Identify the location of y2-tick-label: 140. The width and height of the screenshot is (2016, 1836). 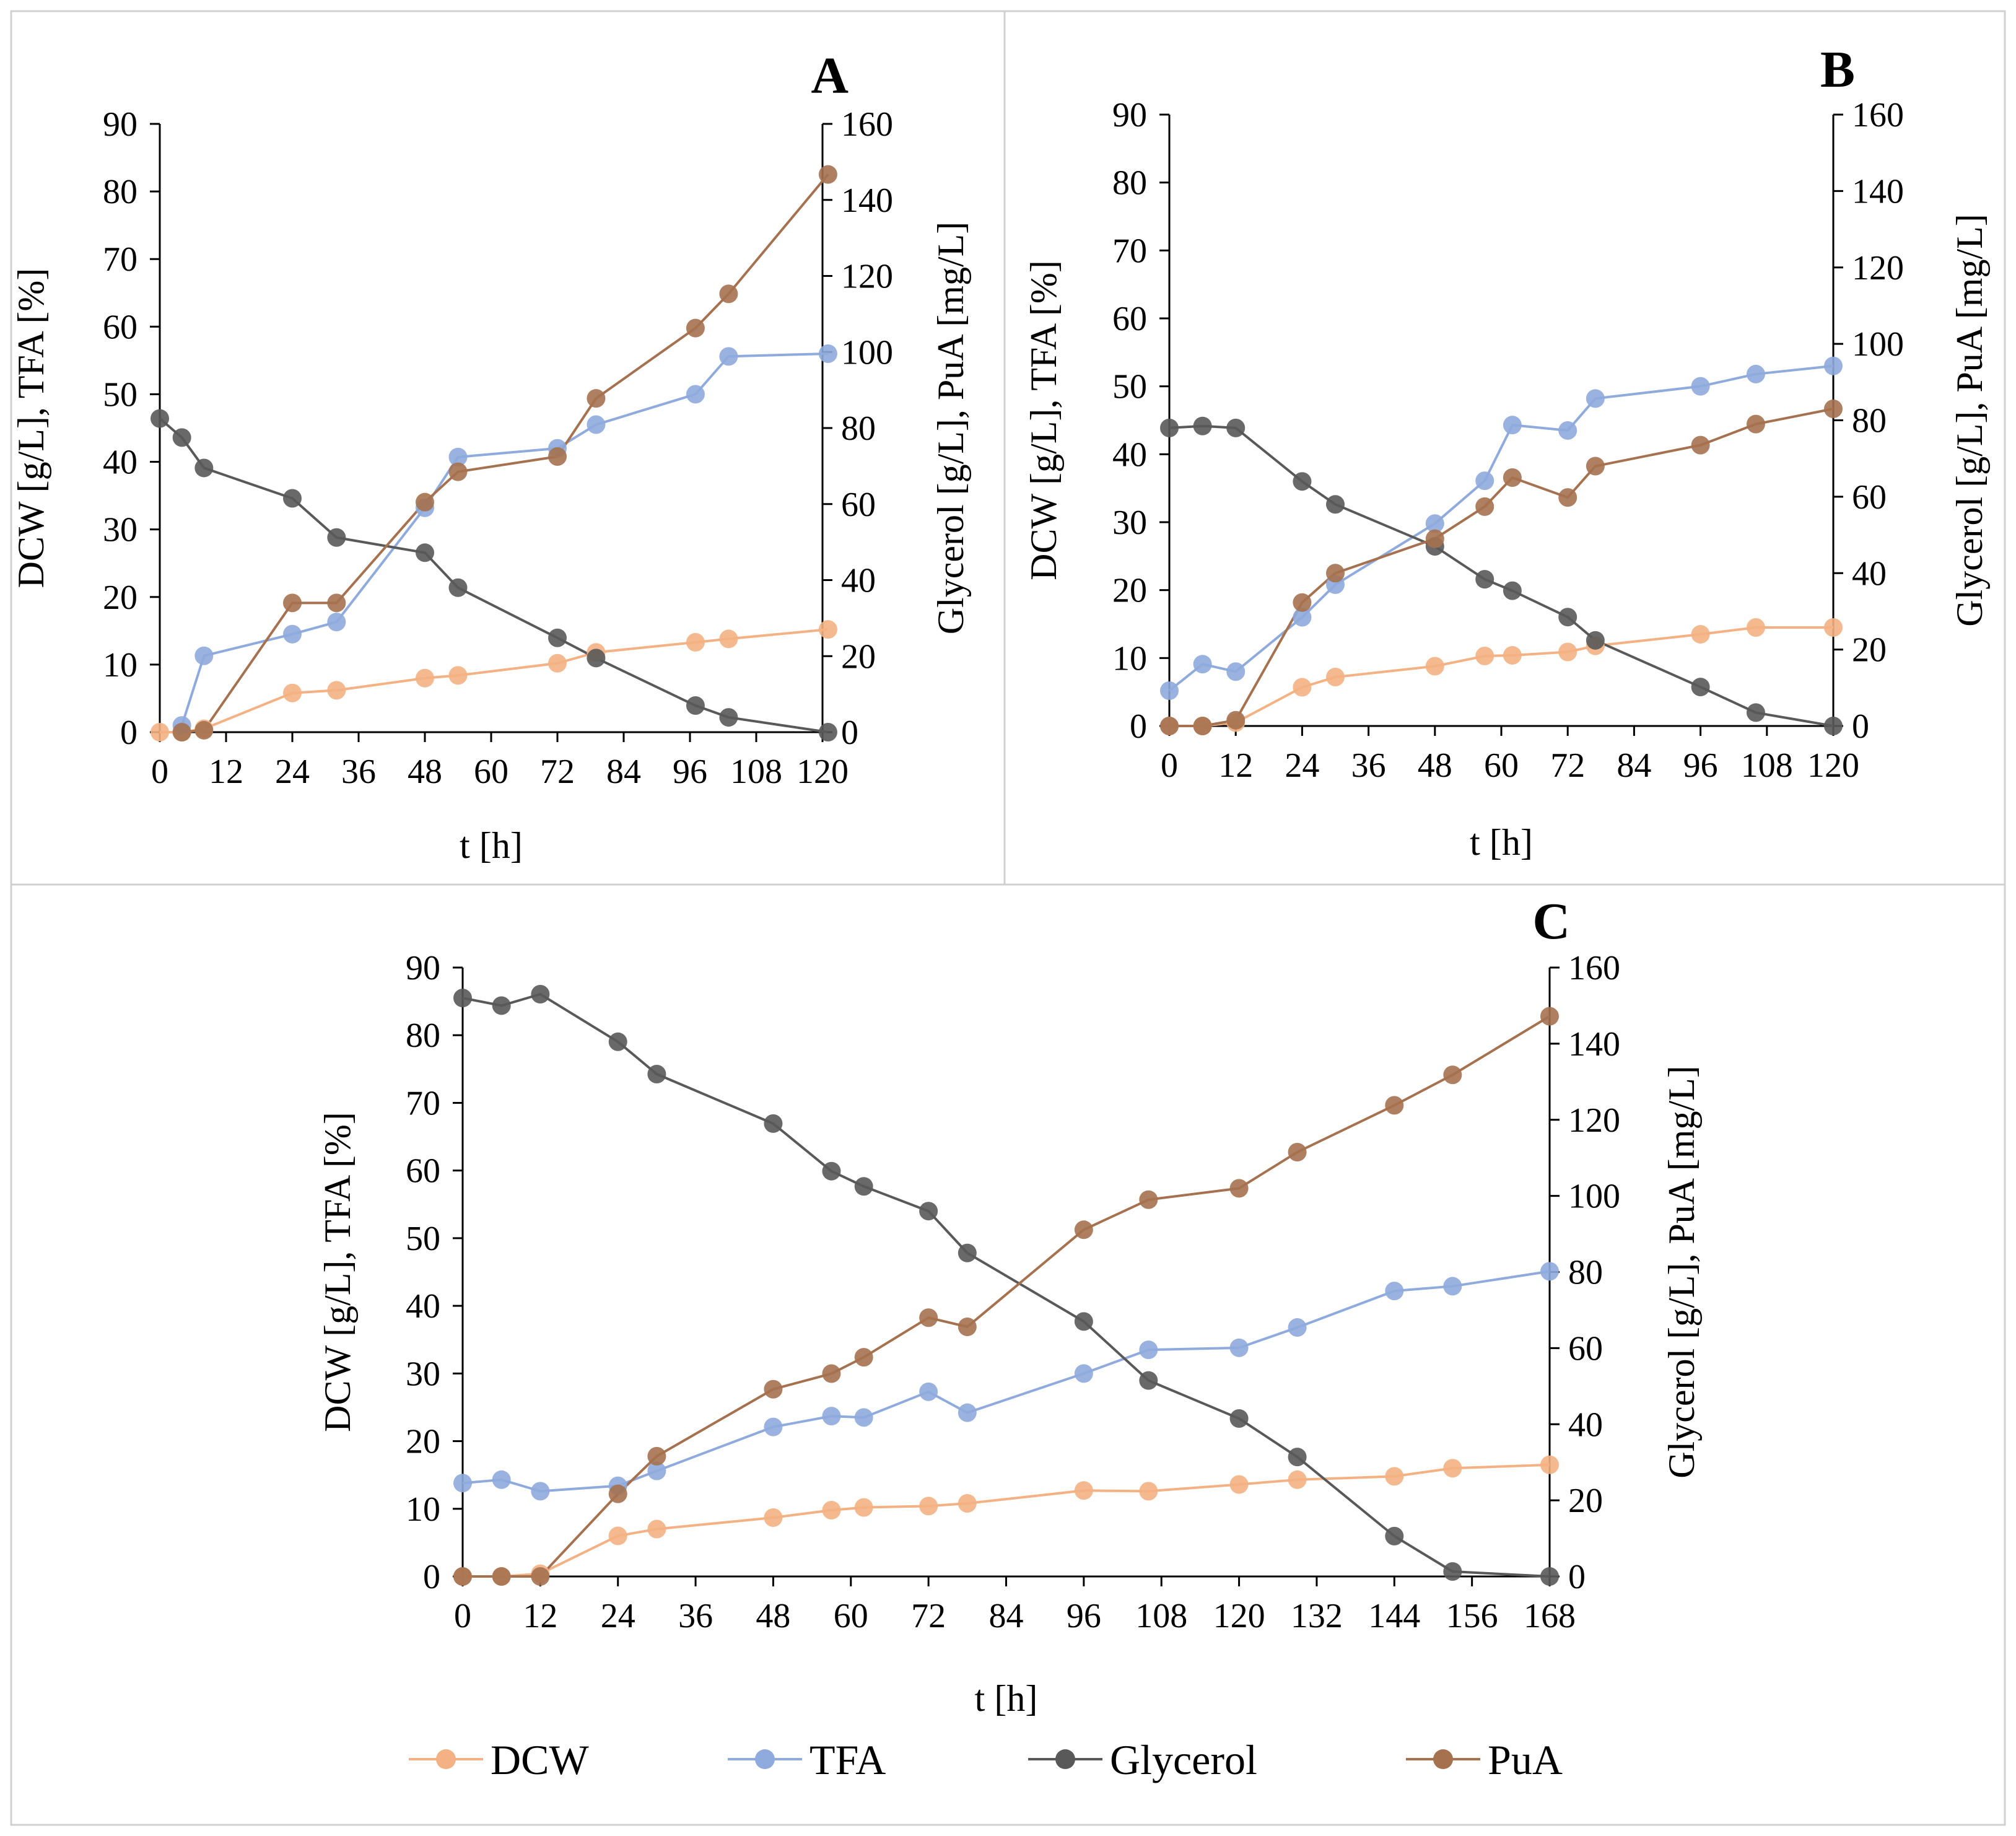
(1594, 1044).